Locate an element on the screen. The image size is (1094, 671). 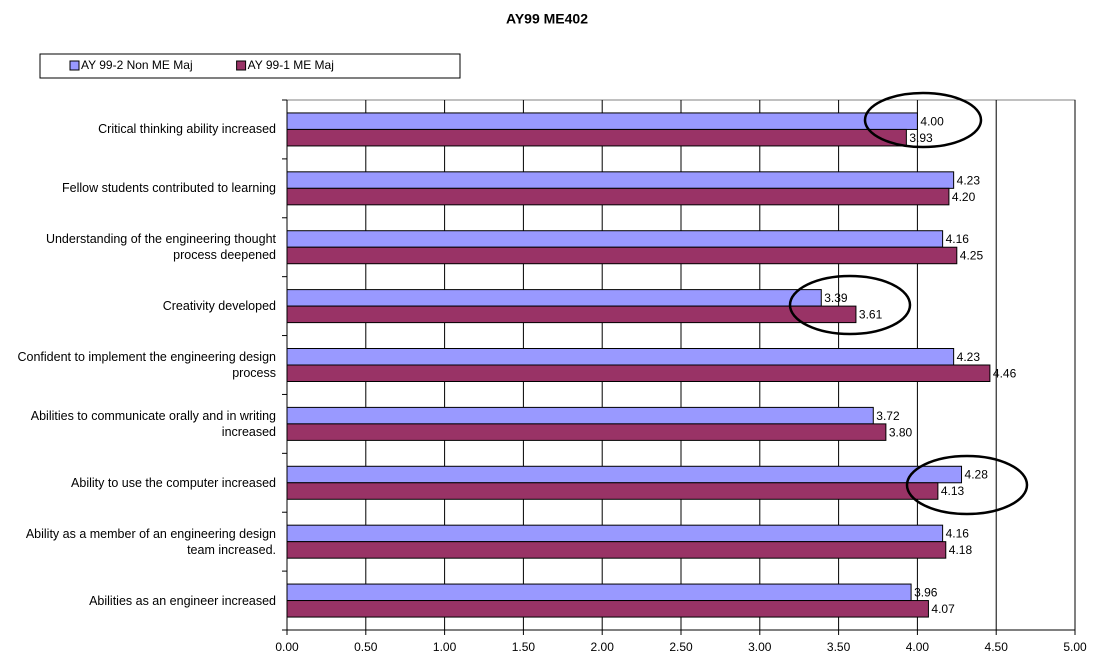
y-tick-text: Creativity developed is located at coordinates (219, 306).